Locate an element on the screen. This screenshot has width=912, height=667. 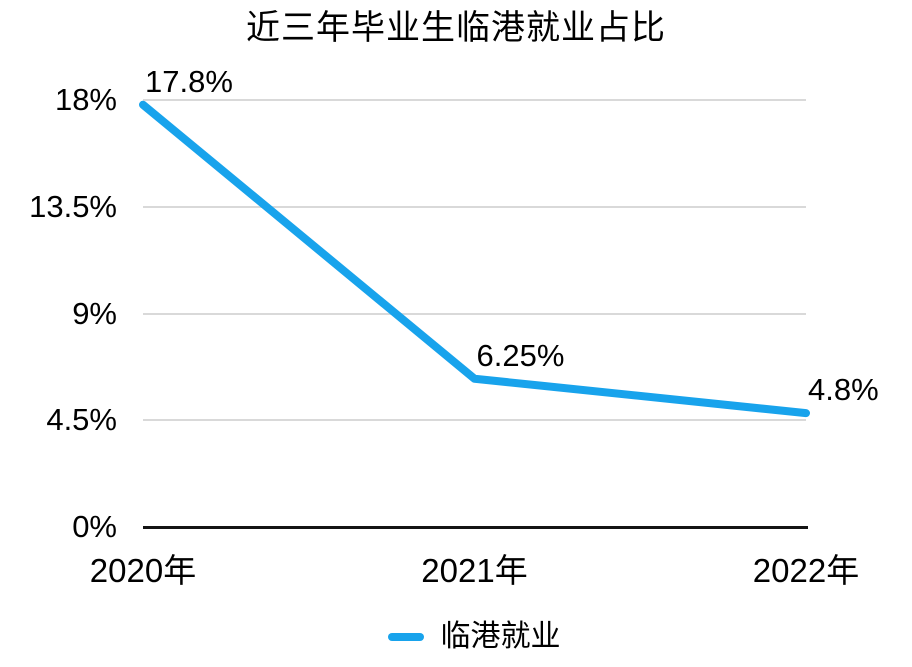
data-label-2020: 17.8% is located at coordinates (189, 81).